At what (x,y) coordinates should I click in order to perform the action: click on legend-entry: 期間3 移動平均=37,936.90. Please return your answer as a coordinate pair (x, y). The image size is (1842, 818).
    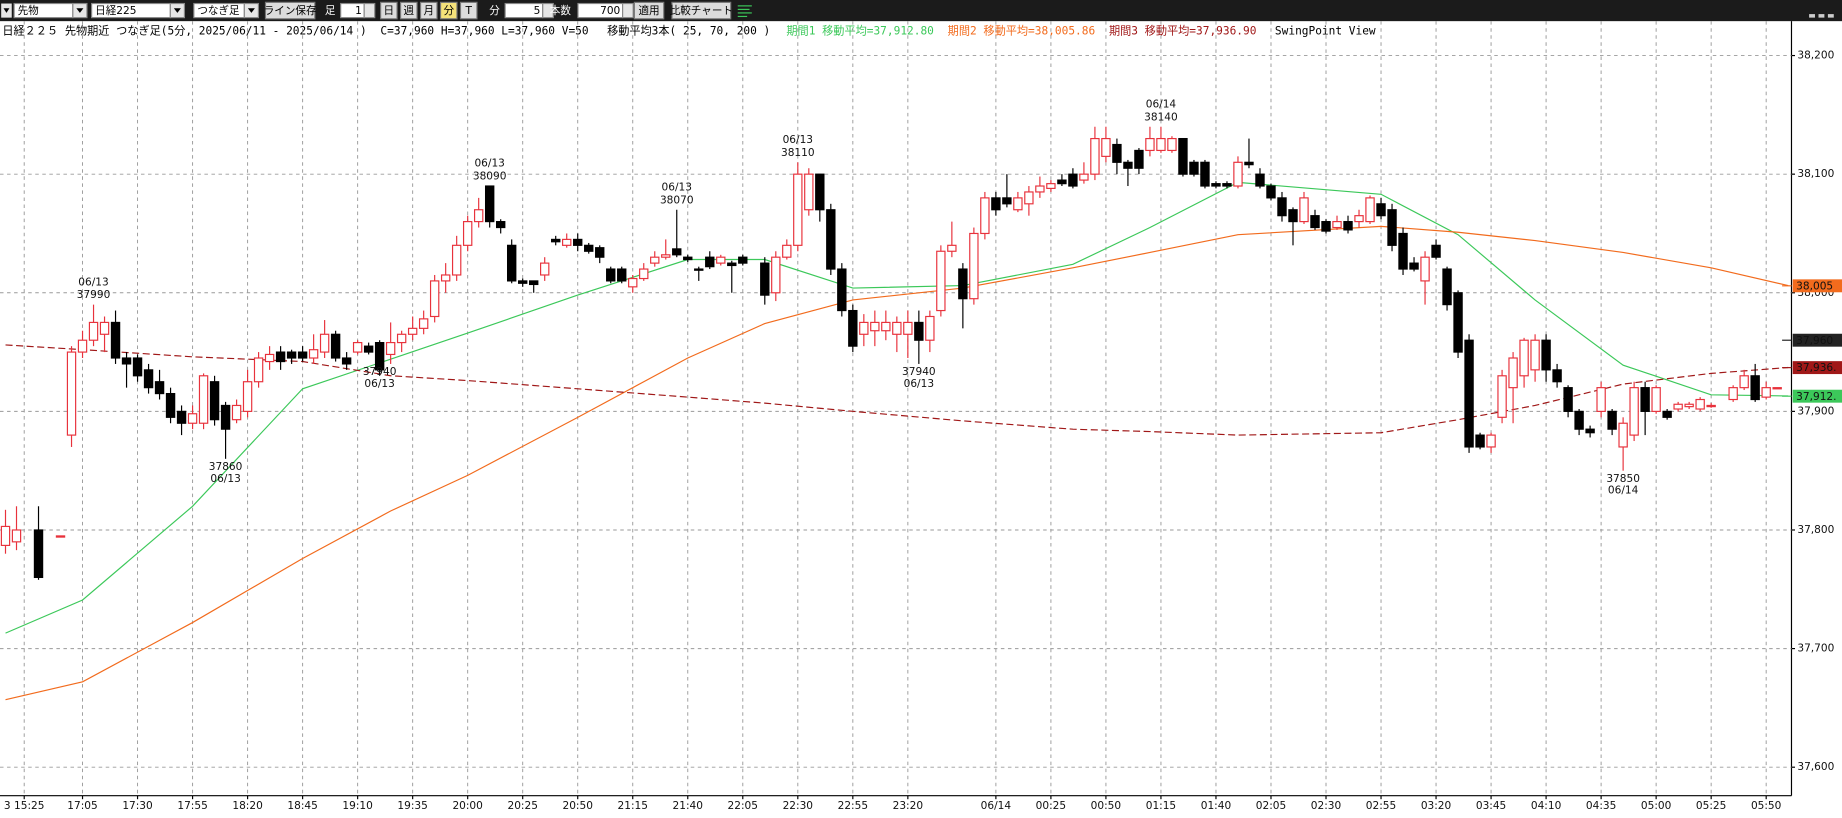
    Looking at the image, I should click on (1183, 31).